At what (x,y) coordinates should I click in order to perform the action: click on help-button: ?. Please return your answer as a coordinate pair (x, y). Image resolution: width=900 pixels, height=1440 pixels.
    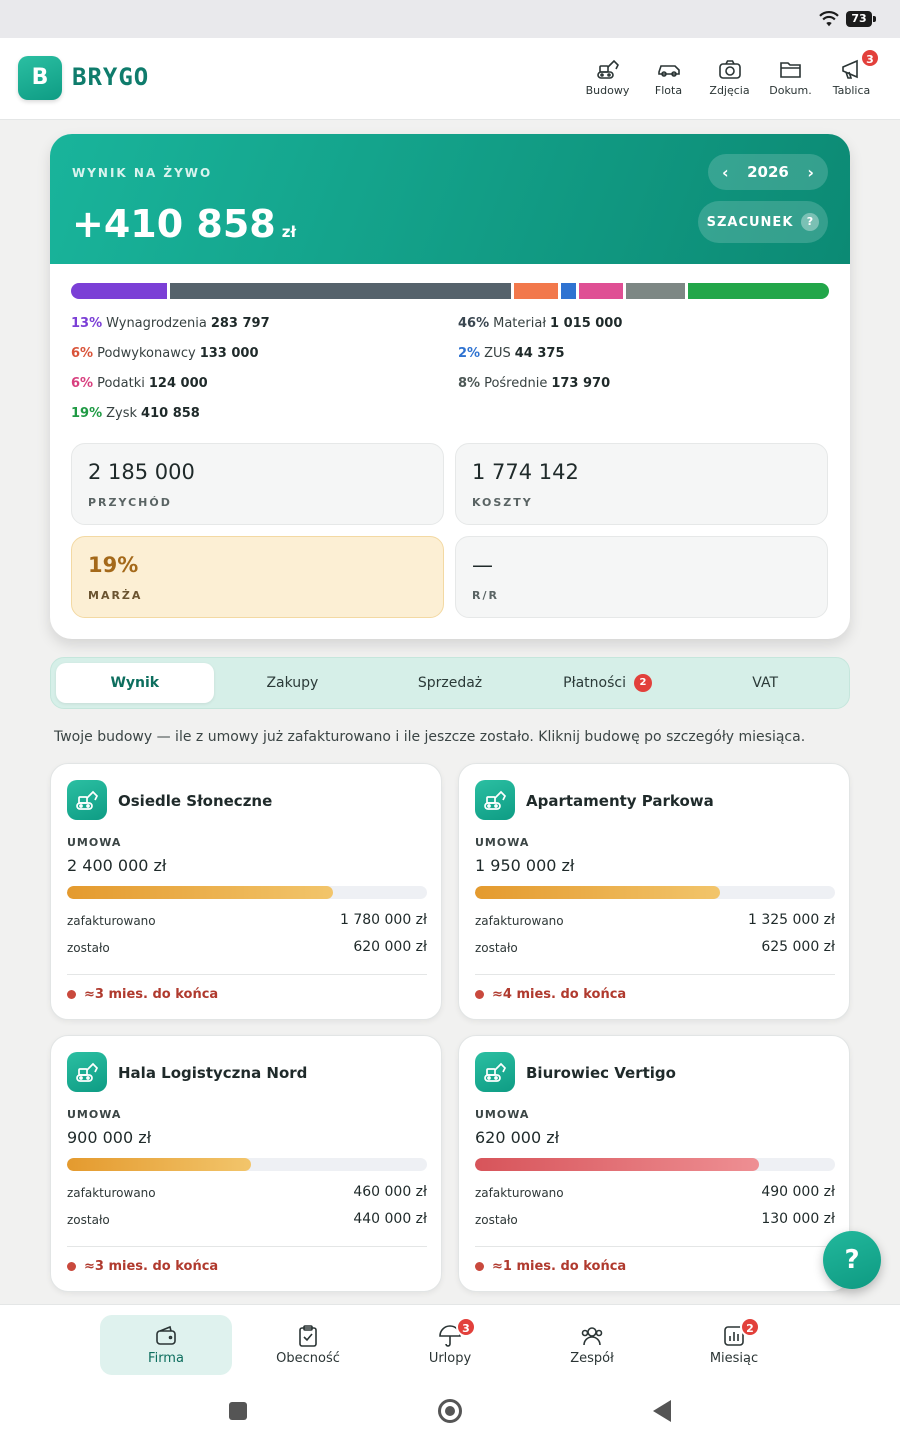
    Looking at the image, I should click on (852, 1260).